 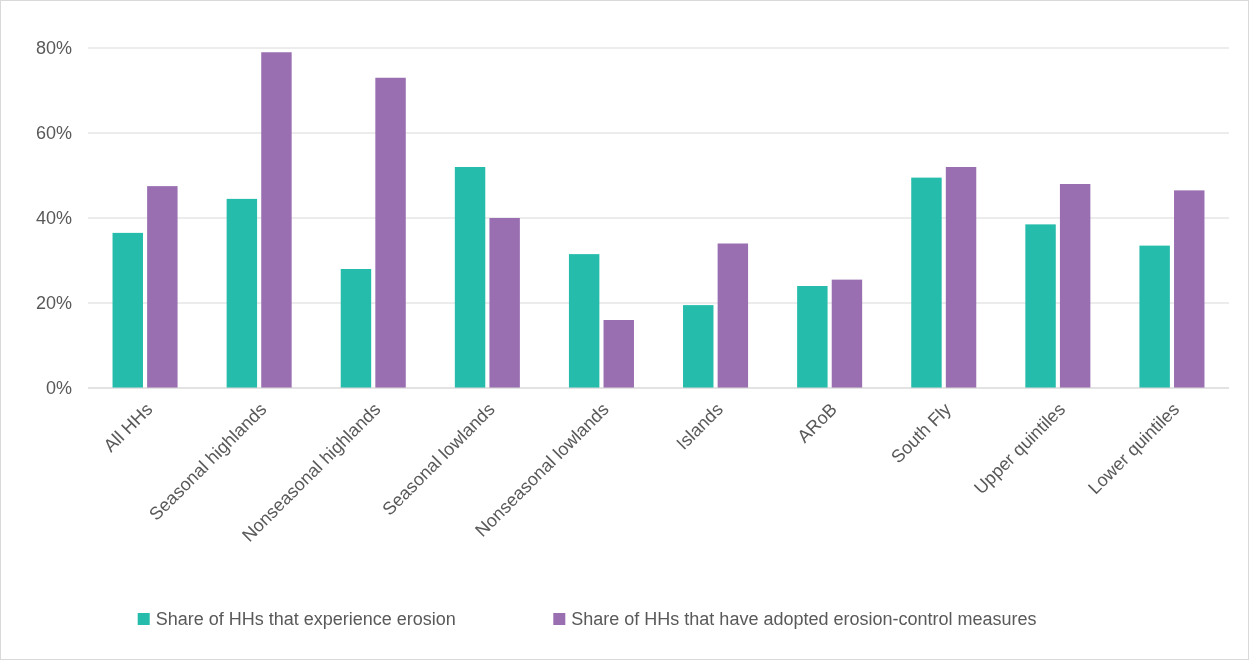 I want to click on y-tick-label: 40%, so click(x=53, y=218).